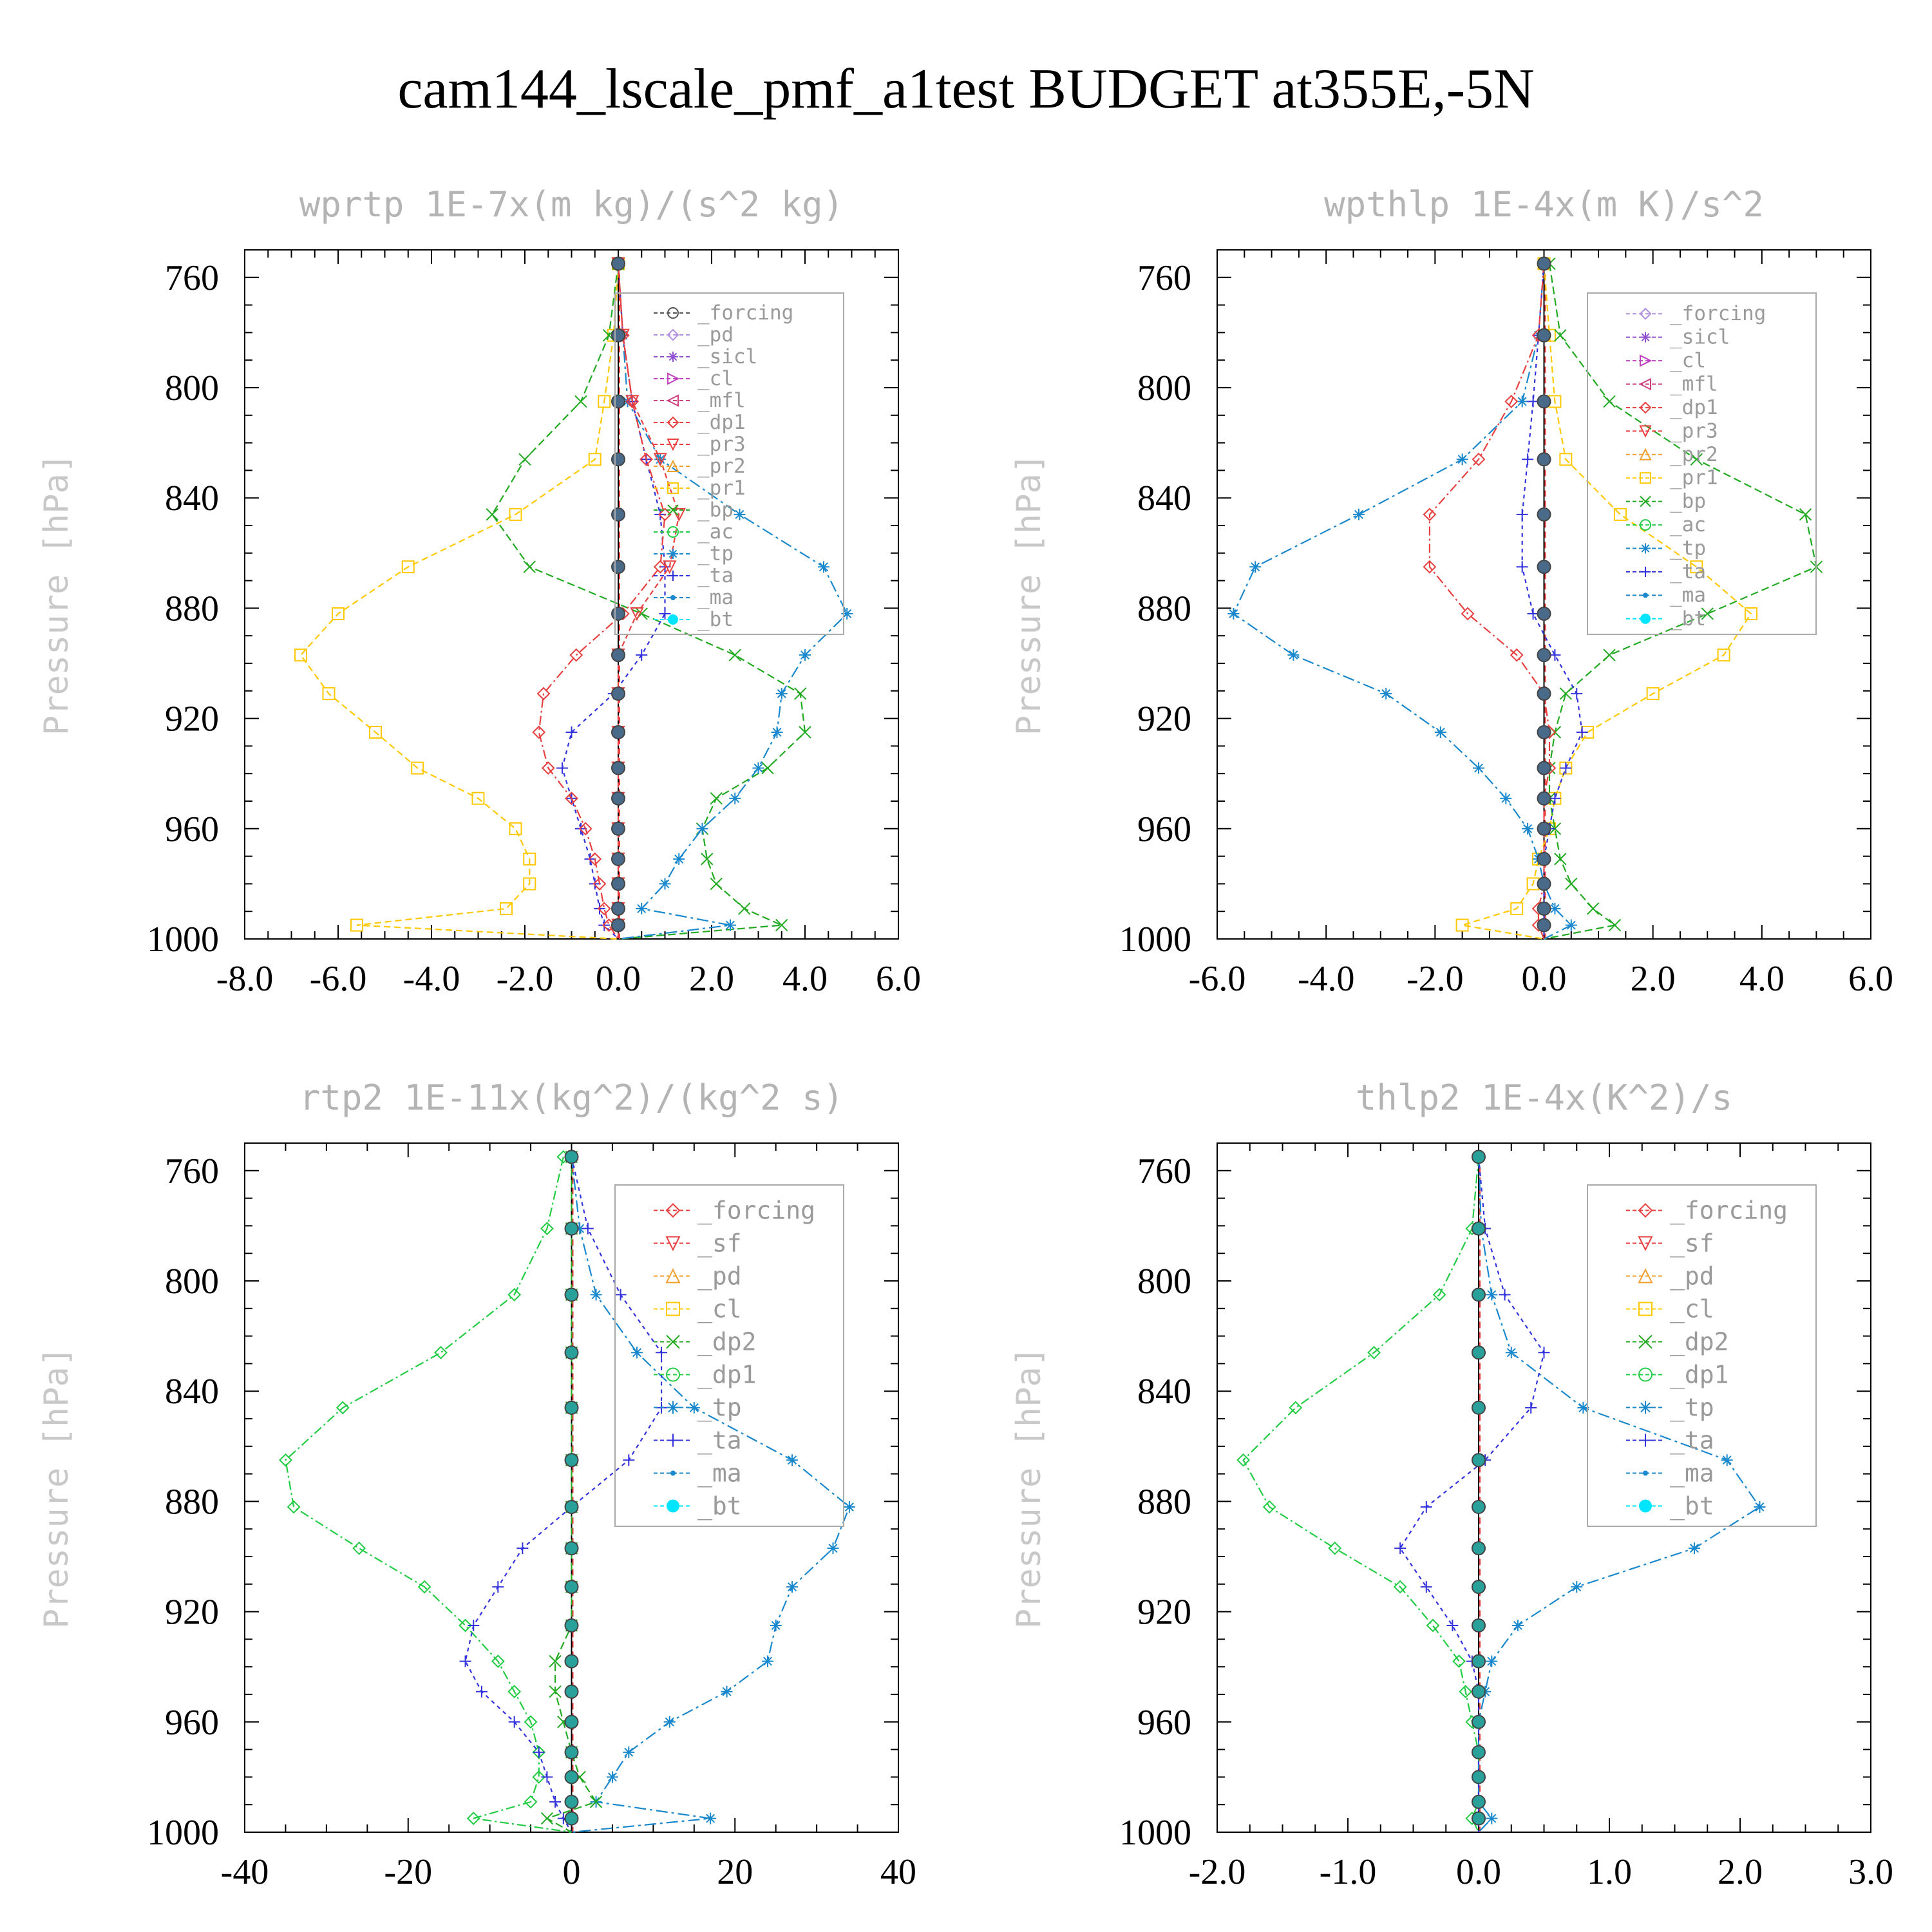 This screenshot has height=1932, width=1932. Describe the element at coordinates (1490, 602) in the screenshot. I see `series-line-dp1` at that location.